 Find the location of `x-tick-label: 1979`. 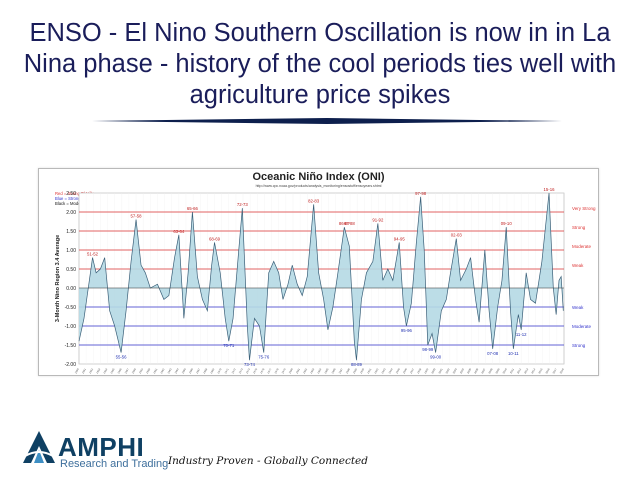

x-tick-label: 1979 is located at coordinates (283, 370).